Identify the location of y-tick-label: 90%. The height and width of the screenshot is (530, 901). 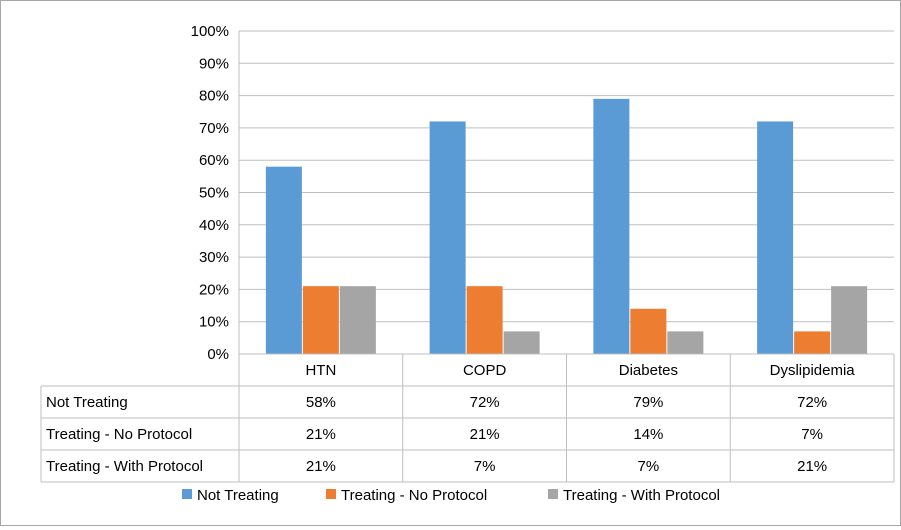
(214, 63).